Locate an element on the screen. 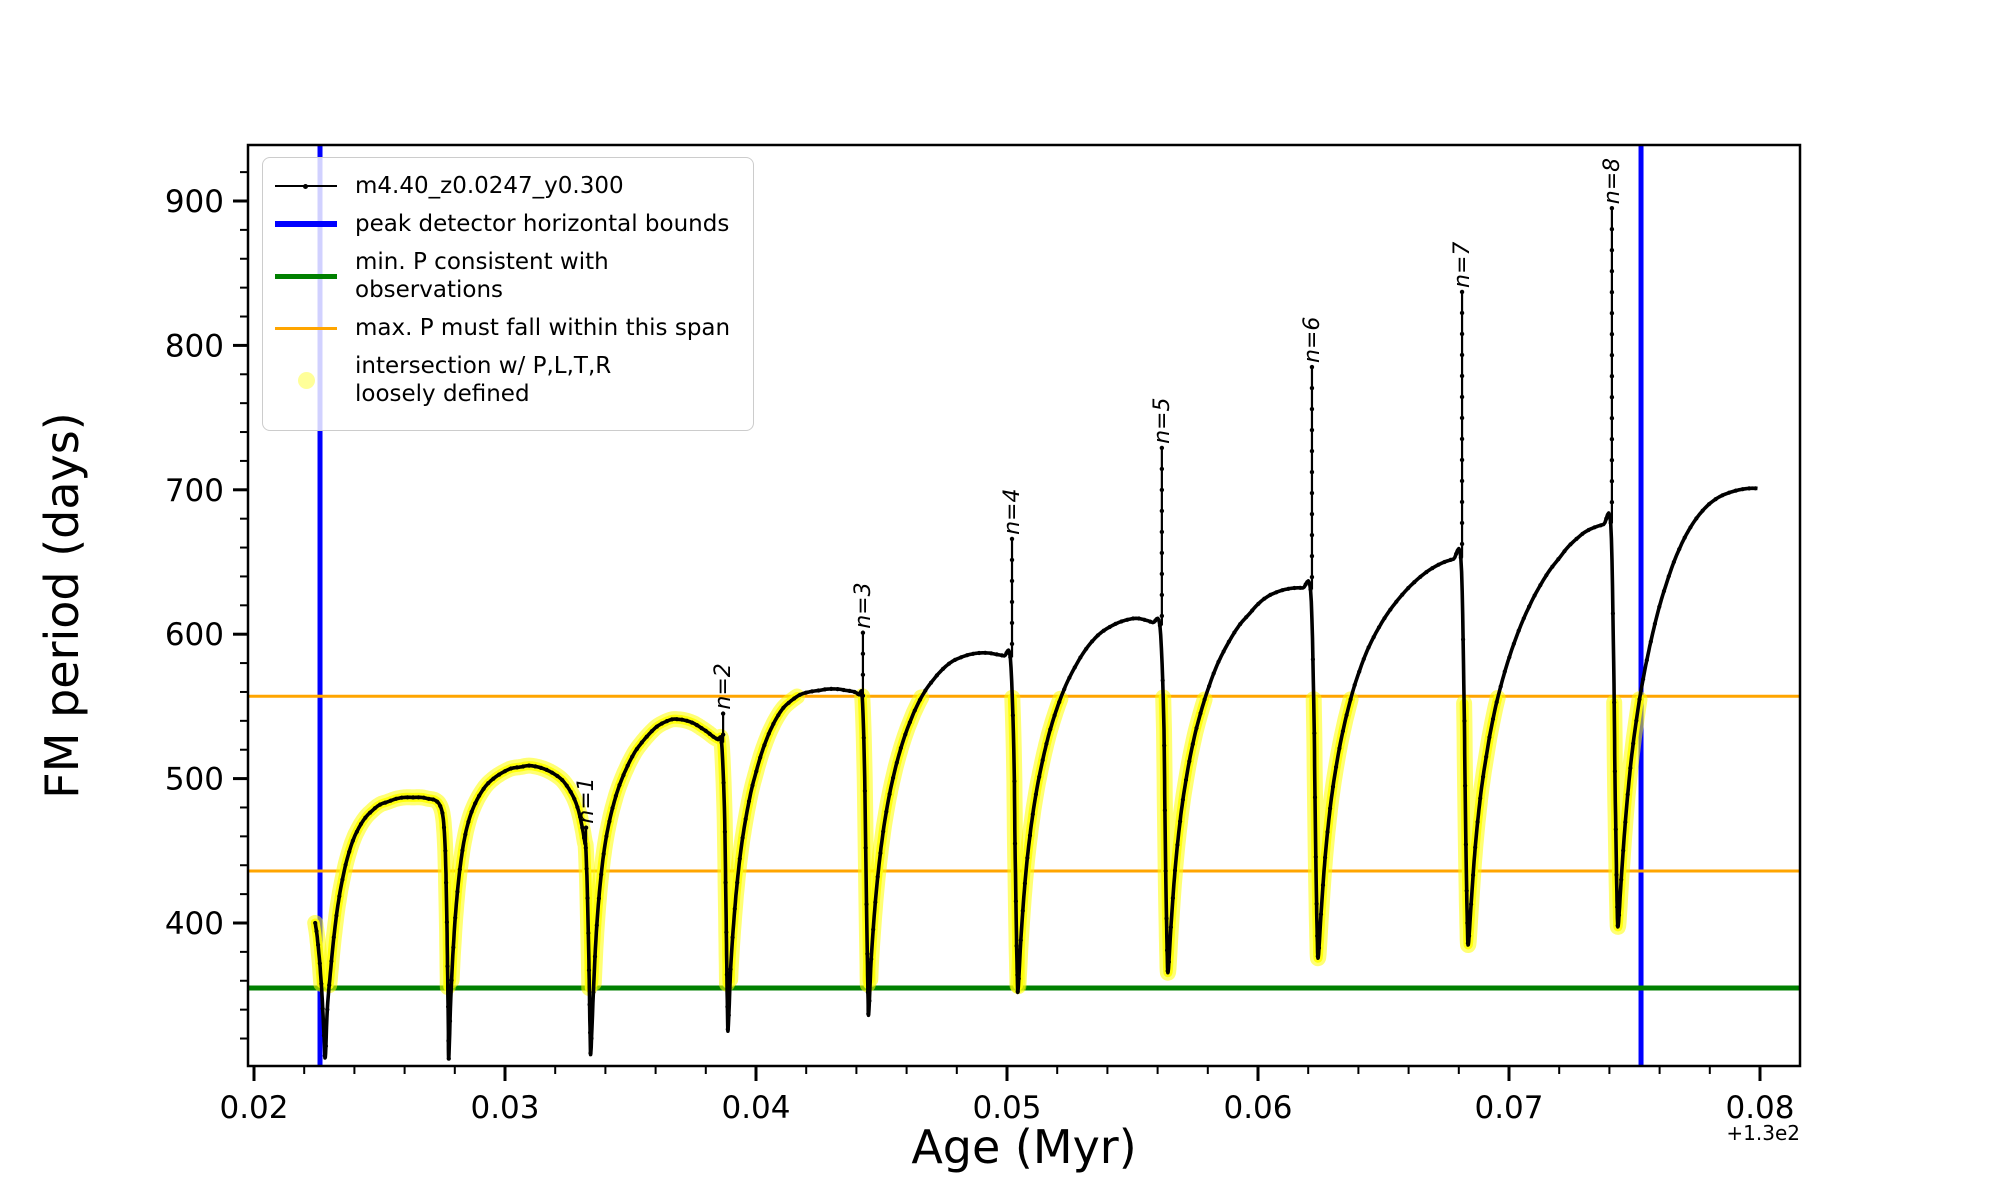  highlight-run is located at coordinates (520, 876).